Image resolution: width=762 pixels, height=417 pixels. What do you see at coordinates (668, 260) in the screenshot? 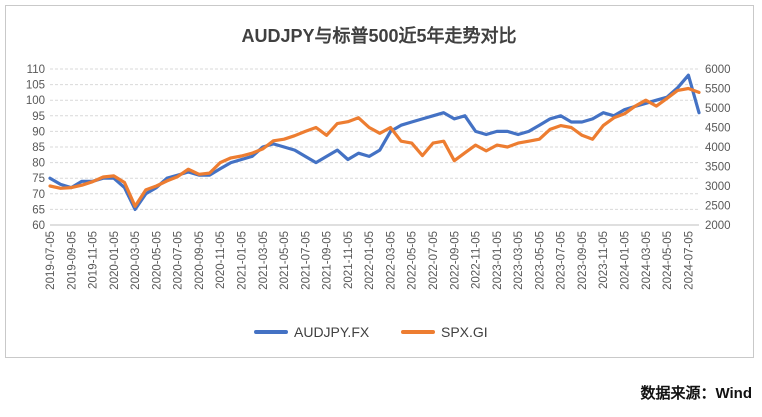
I see `x-tick-label: 2024-05-05` at bounding box center [668, 260].